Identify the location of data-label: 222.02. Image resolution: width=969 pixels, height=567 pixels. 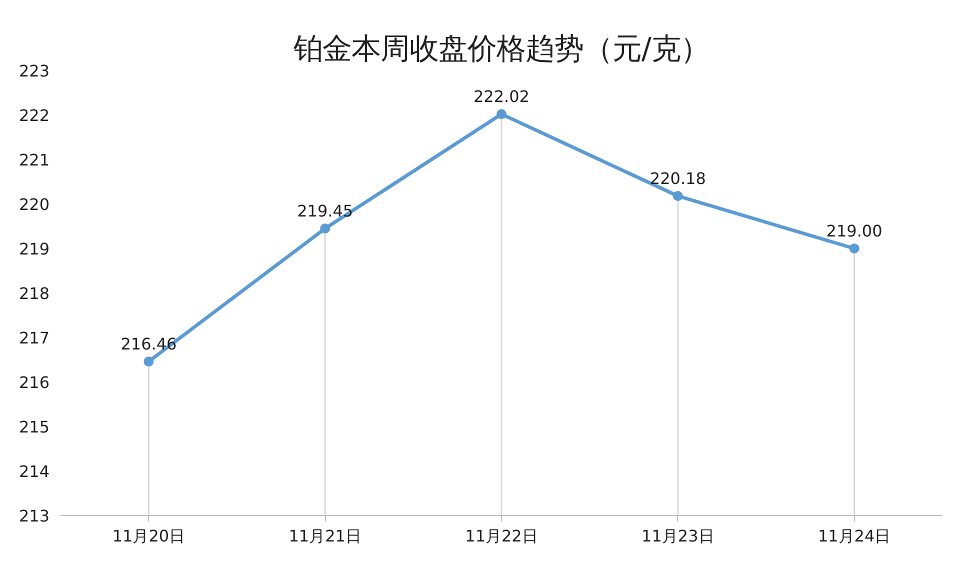
(502, 96).